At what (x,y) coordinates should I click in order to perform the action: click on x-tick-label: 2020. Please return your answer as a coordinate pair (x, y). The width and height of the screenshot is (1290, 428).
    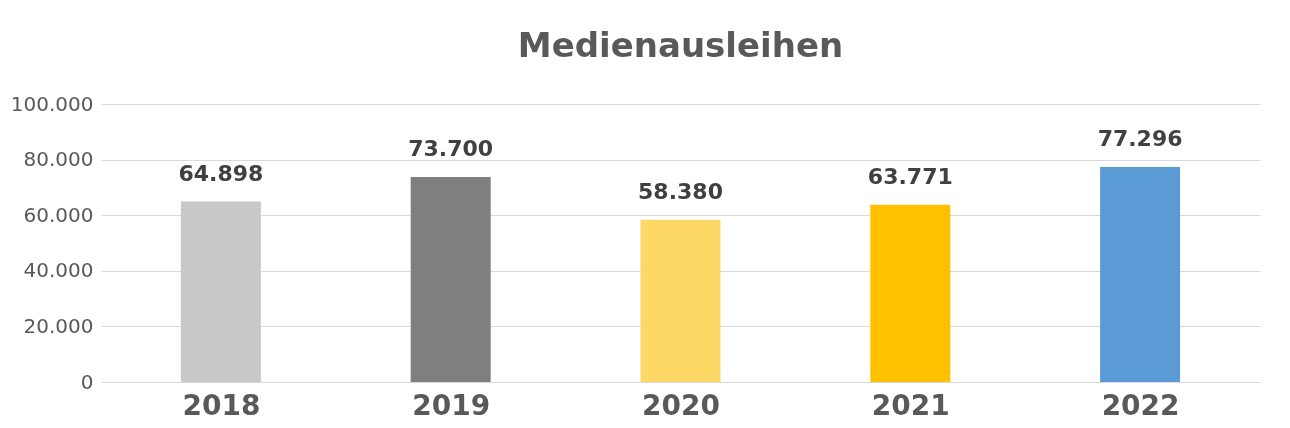
    Looking at the image, I should click on (681, 405).